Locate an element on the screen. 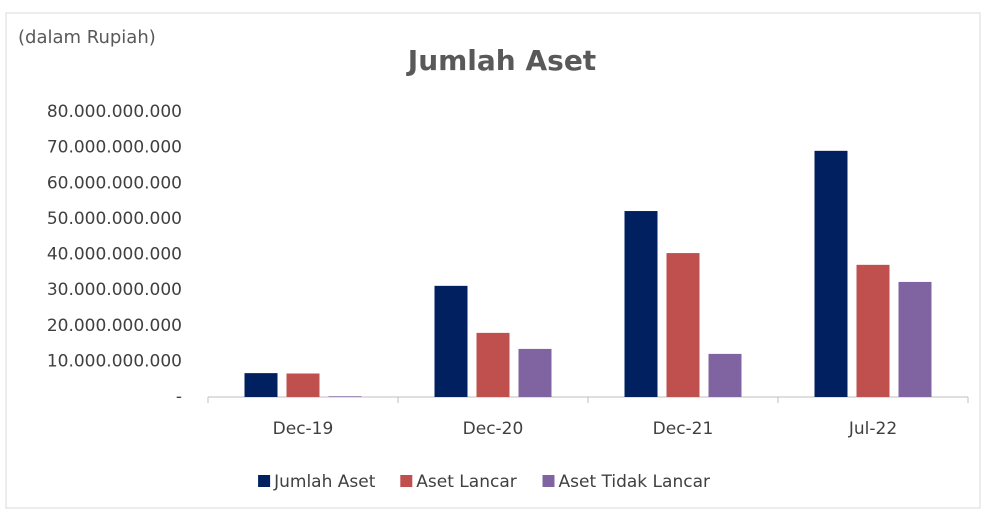 This screenshot has width=984, height=511. y-tick-label: - is located at coordinates (179, 397).